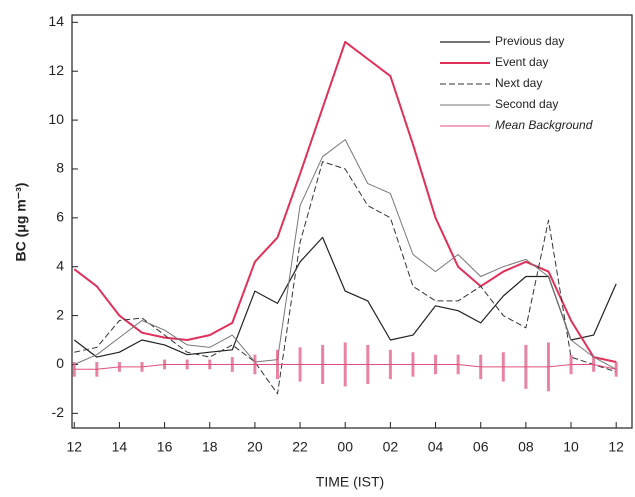 This screenshot has height=497, width=635. Describe the element at coordinates (436, 447) in the screenshot. I see `x-tick-label: 04` at that location.